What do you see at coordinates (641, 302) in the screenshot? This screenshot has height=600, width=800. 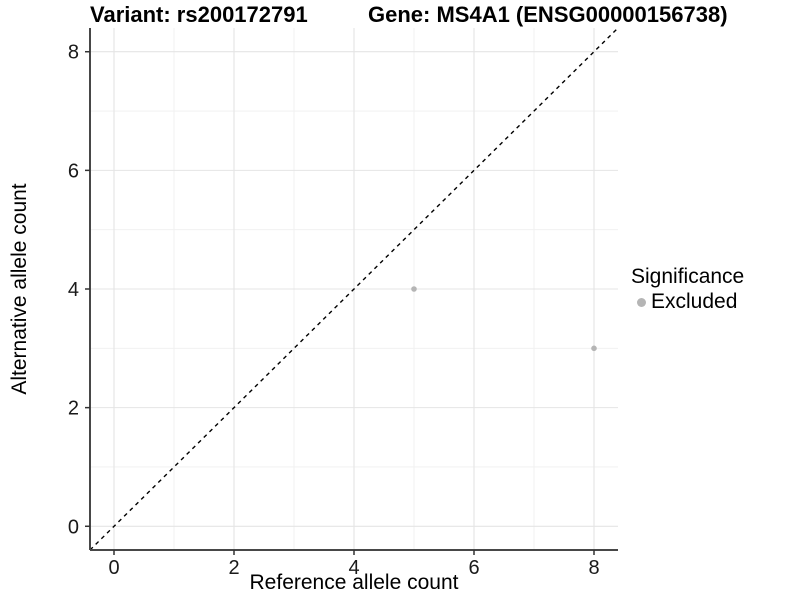 I see `legend-point-swatch` at bounding box center [641, 302].